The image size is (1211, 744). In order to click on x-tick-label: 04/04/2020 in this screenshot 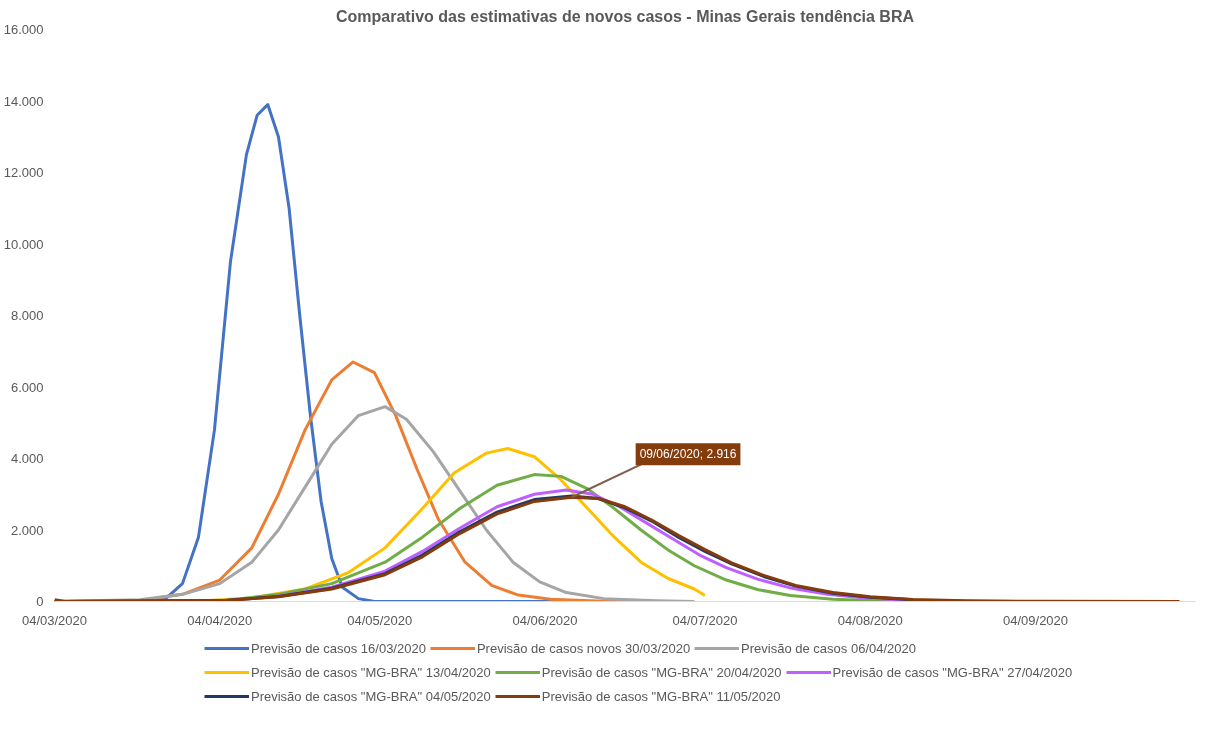, I will do `click(220, 620)`.